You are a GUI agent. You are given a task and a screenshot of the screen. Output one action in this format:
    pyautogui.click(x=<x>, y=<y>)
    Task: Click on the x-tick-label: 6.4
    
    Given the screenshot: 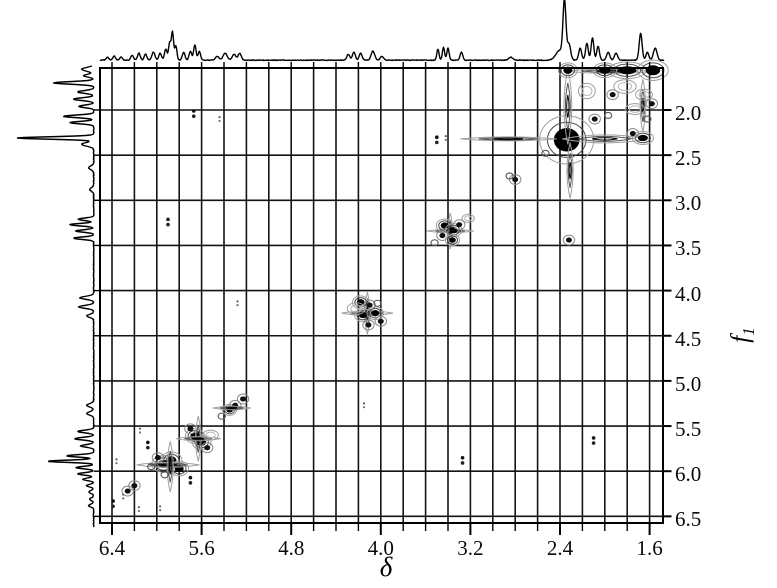 What is the action you would take?
    pyautogui.click(x=112, y=548)
    